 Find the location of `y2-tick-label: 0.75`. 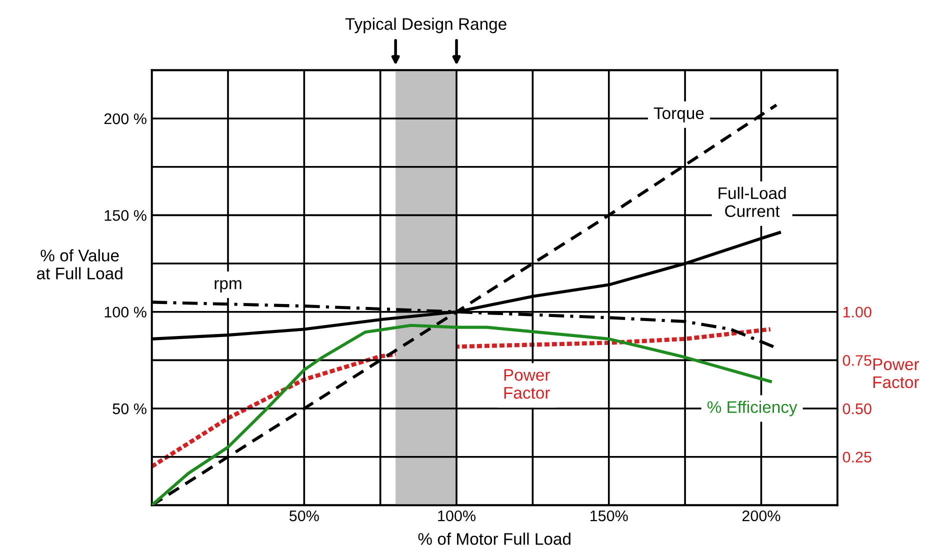

y2-tick-label: 0.75 is located at coordinates (857, 360).